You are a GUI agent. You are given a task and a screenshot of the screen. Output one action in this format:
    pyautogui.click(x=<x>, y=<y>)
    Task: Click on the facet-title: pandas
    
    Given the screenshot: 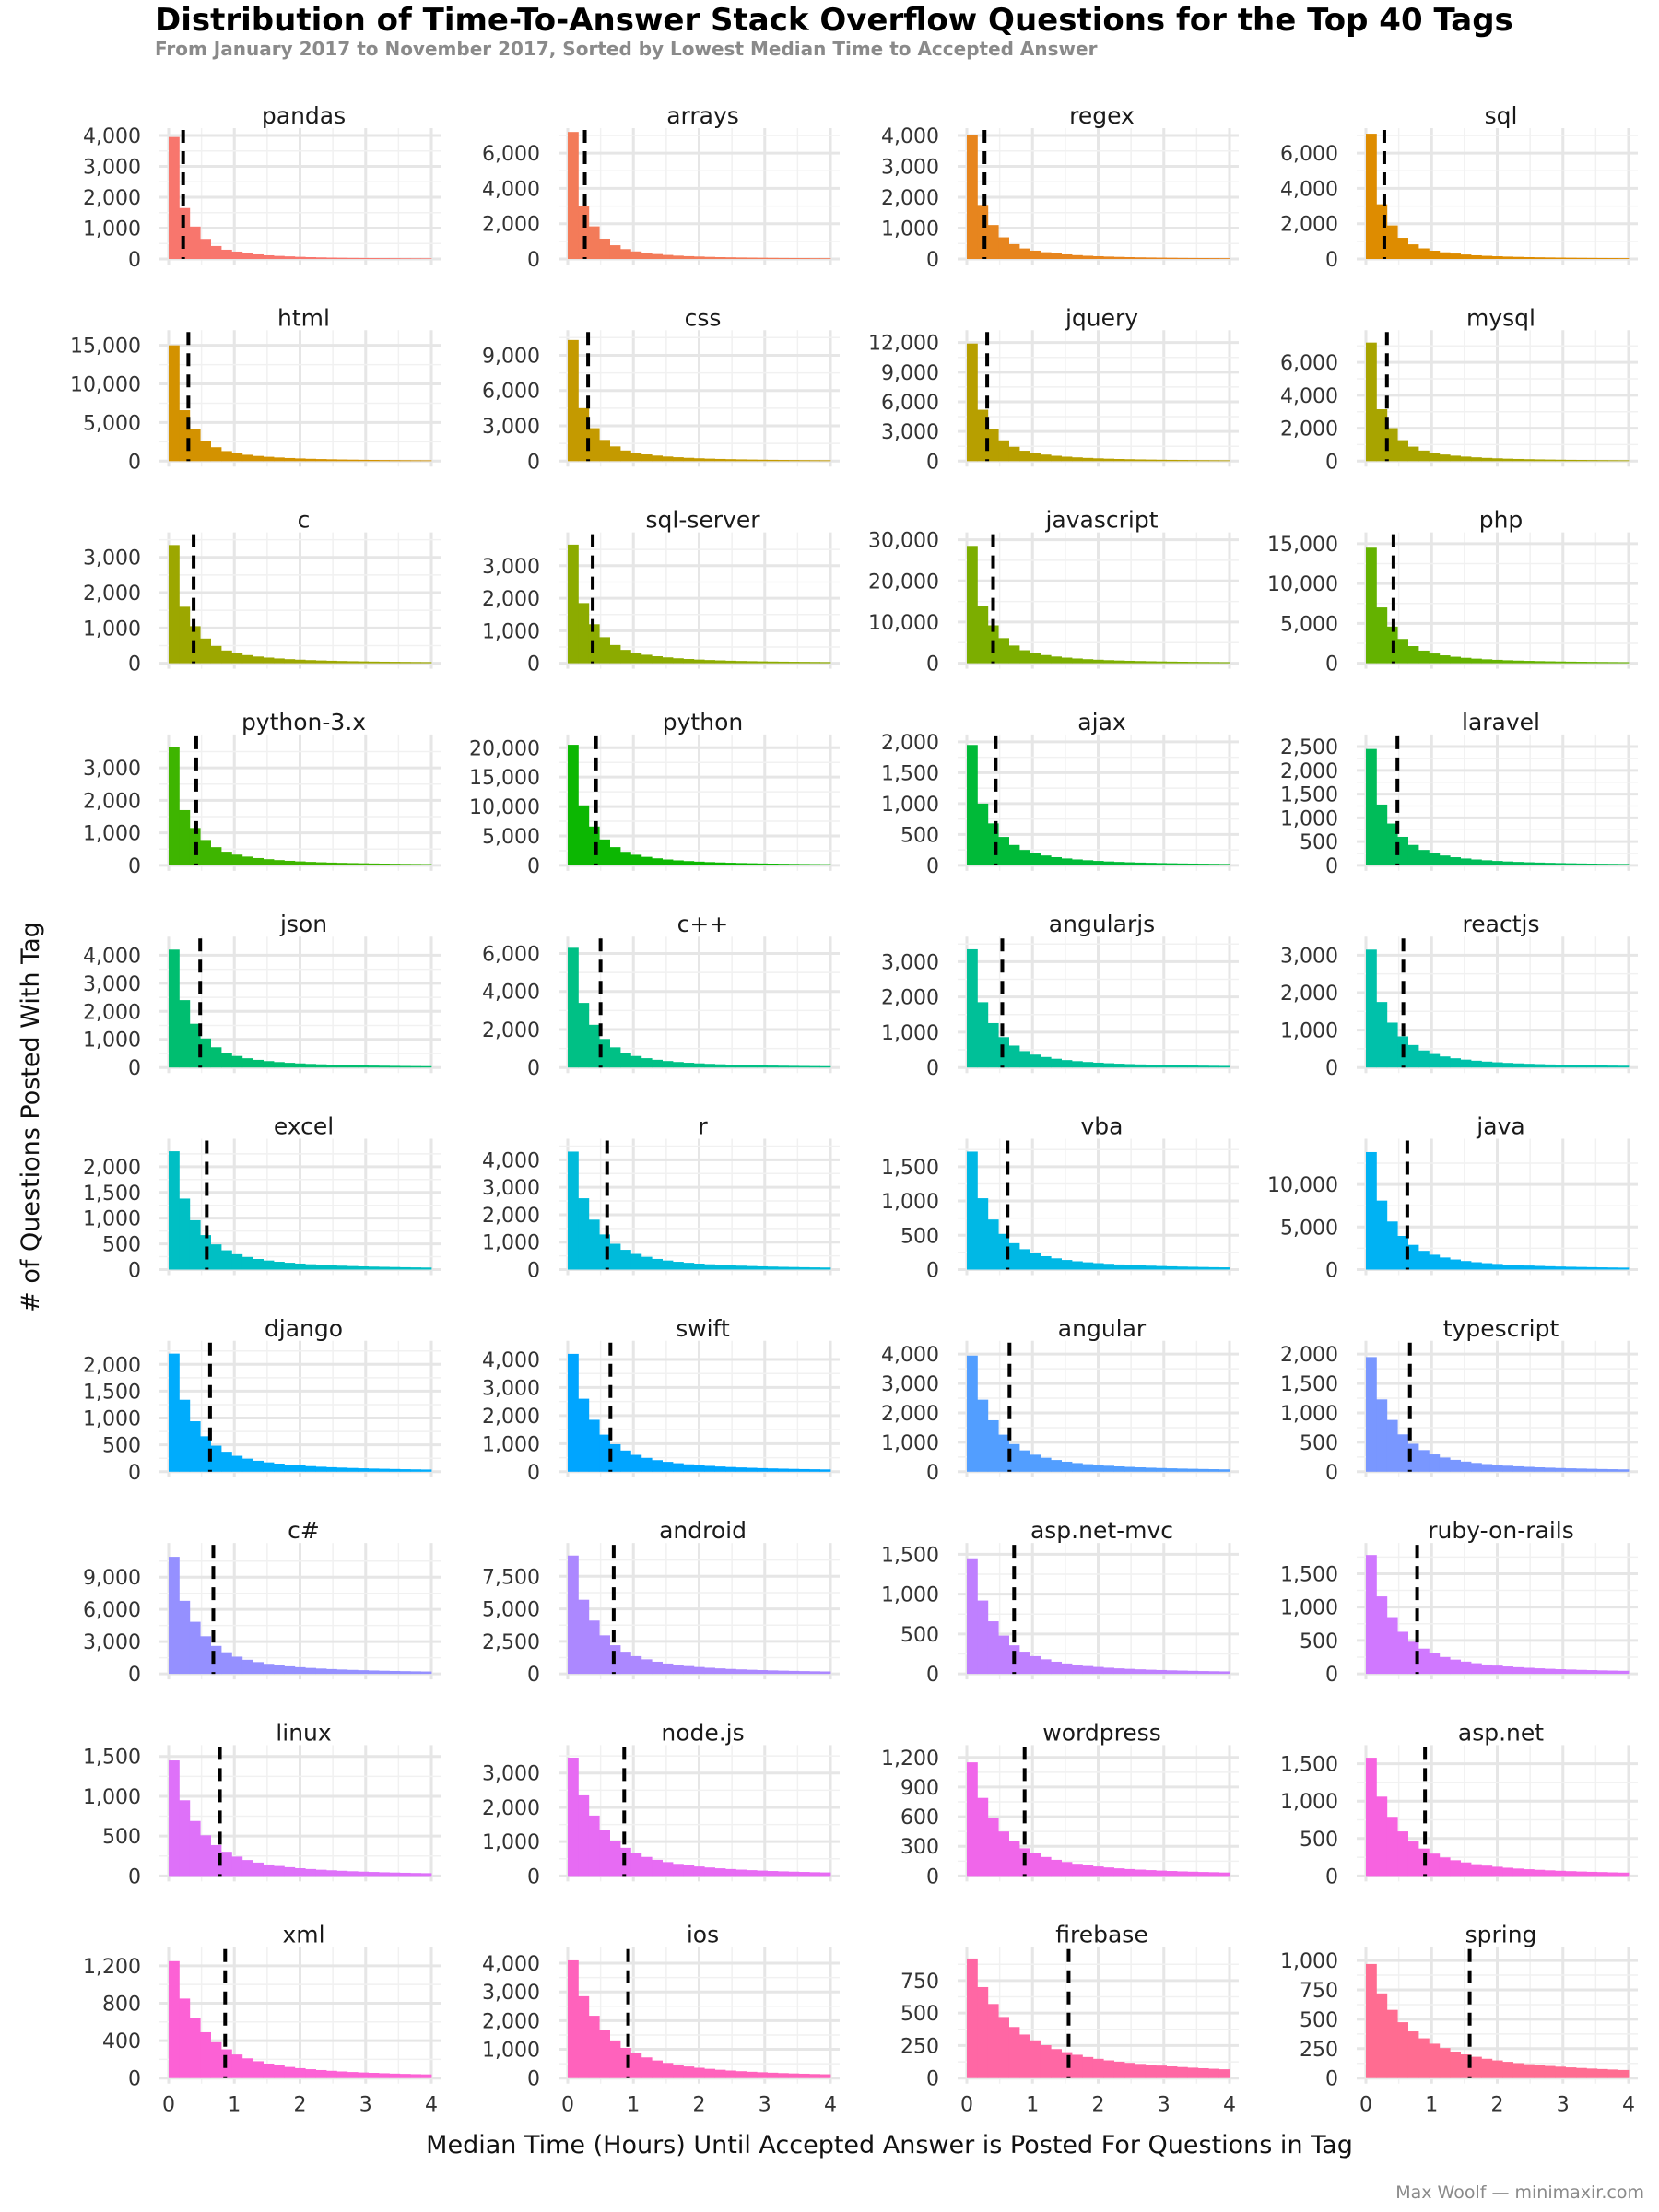 What is the action you would take?
    pyautogui.click(x=304, y=115)
    